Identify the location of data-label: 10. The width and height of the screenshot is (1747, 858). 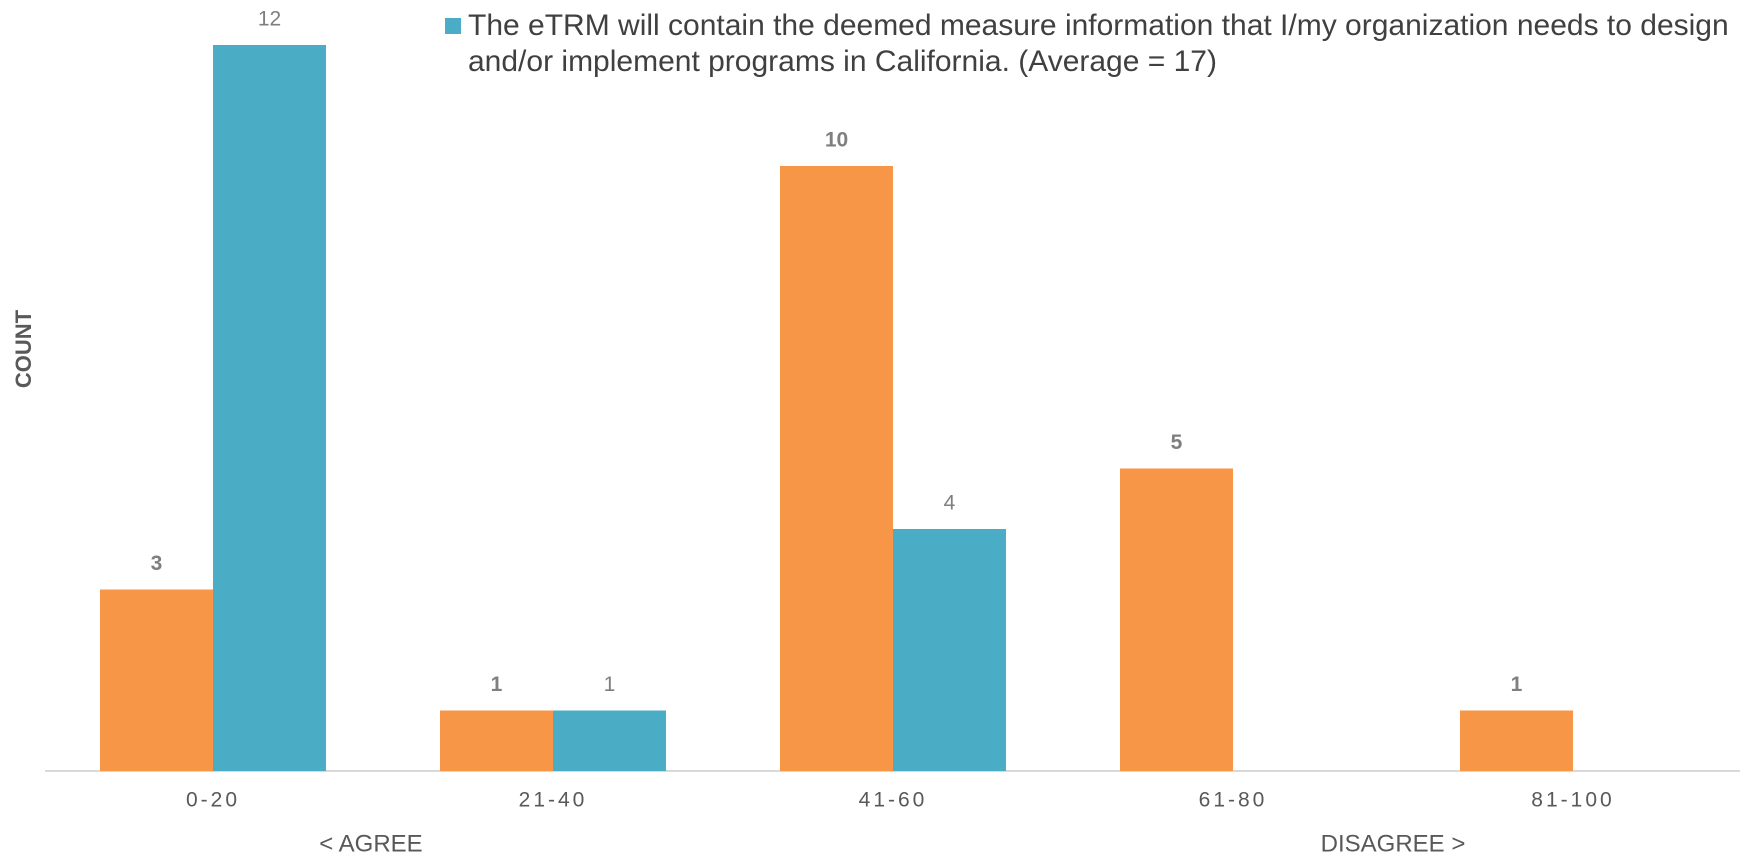
(836, 140).